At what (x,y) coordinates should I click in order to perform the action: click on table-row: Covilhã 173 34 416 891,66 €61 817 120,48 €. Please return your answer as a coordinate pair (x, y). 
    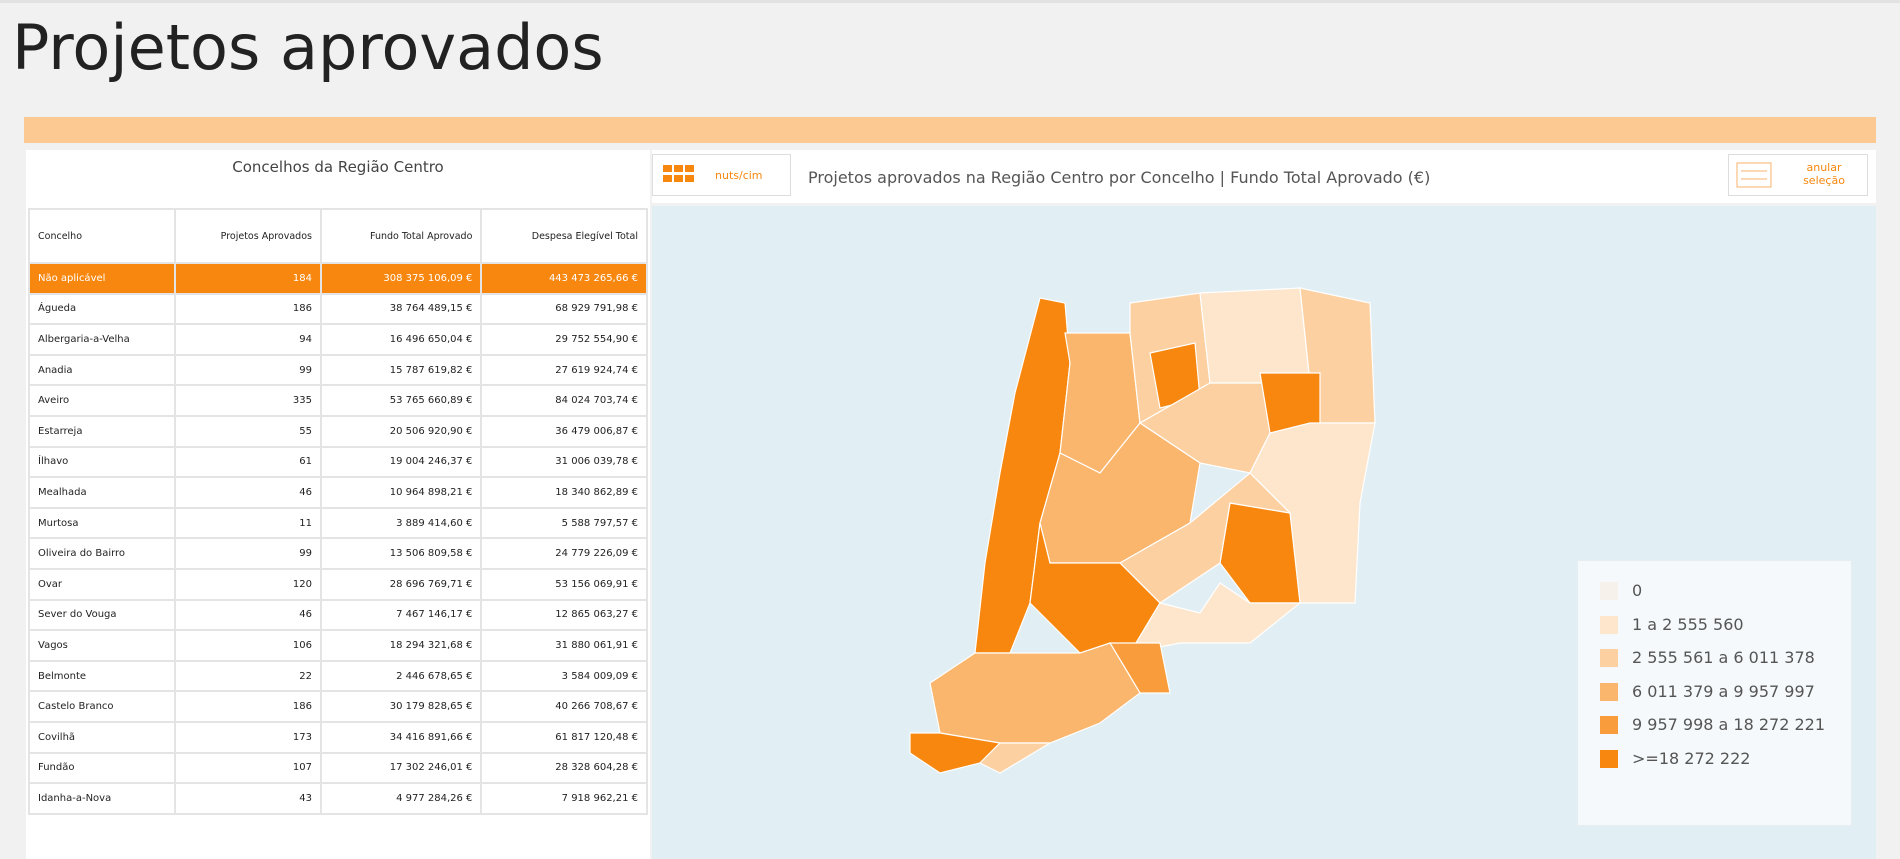
    Looking at the image, I should click on (337, 737).